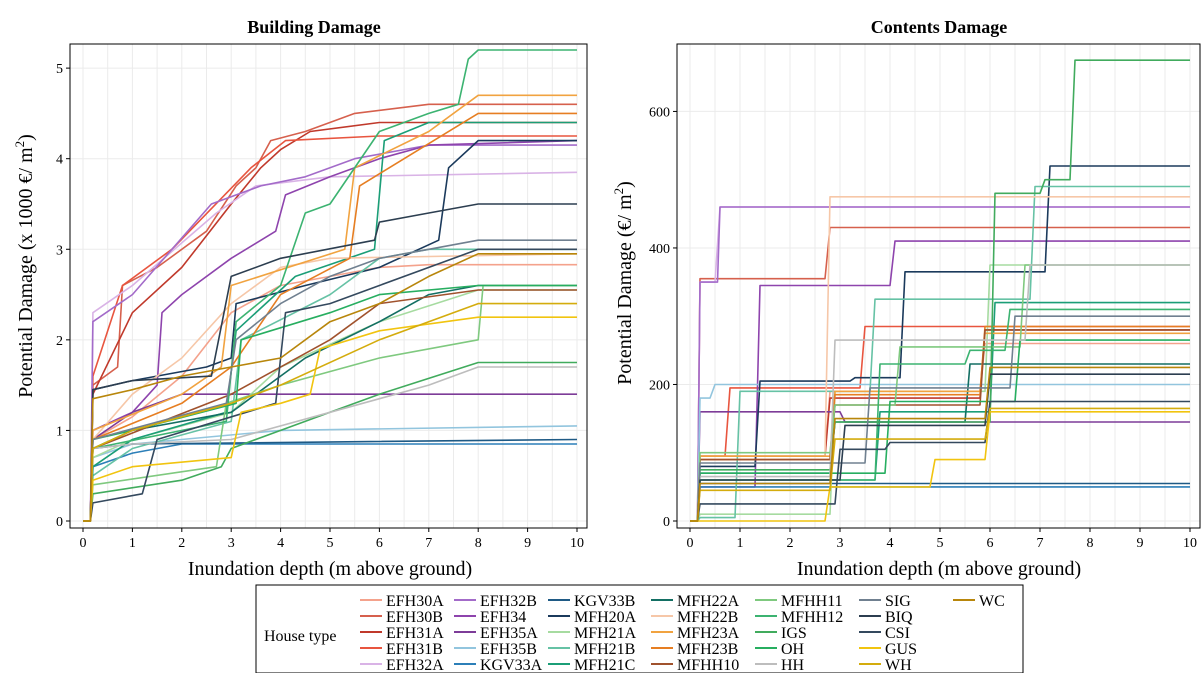 The image size is (1201, 673). I want to click on legend-label-efh30a: EFH30A, so click(415, 601).